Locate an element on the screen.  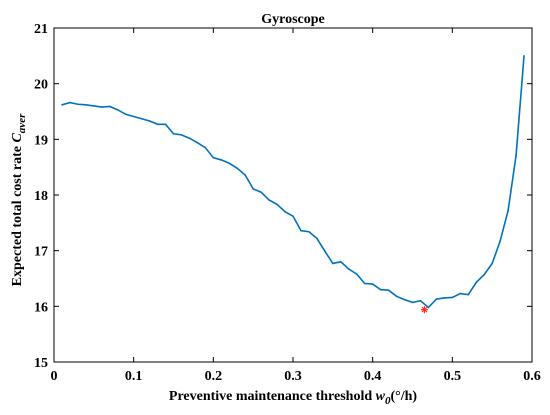
y-axis-label: Expected total cost rate Caver is located at coordinates (19, 199).